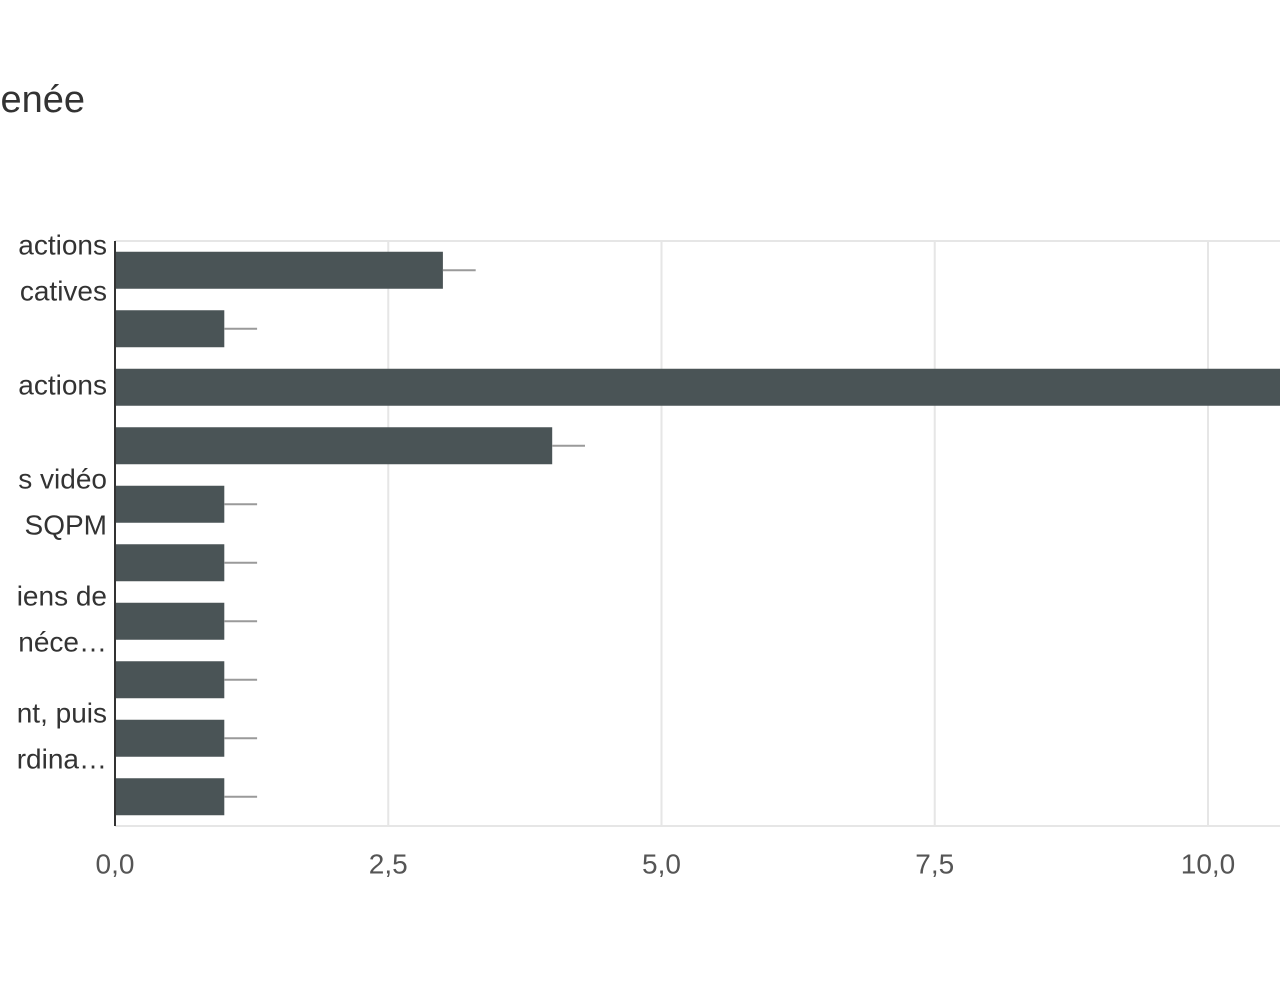 The height and width of the screenshot is (1000, 1280). Describe the element at coordinates (934, 863) in the screenshot. I see `x-tick-label: 7,5` at that location.